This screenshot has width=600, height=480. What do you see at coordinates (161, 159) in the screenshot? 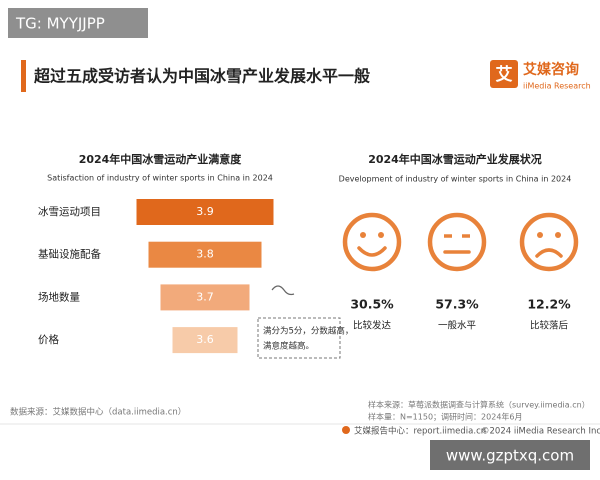
I see `chart-title: 2024年中国冰雪运动产业满意度` at bounding box center [161, 159].